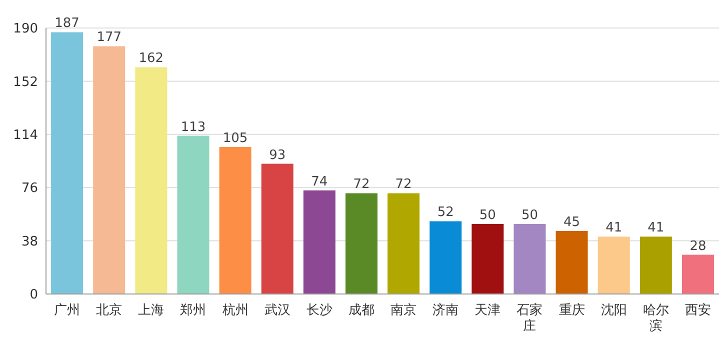 The image size is (727, 345). What do you see at coordinates (277, 155) in the screenshot?
I see `data-label: 93` at bounding box center [277, 155].